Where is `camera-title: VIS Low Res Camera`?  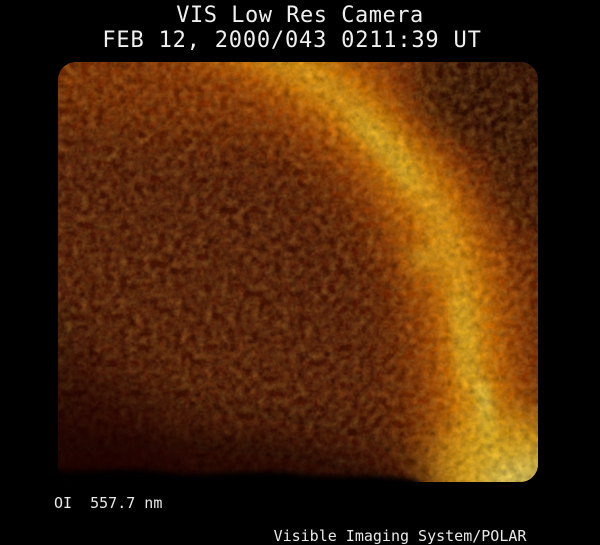
camera-title: VIS Low Res Camera is located at coordinates (300, 15).